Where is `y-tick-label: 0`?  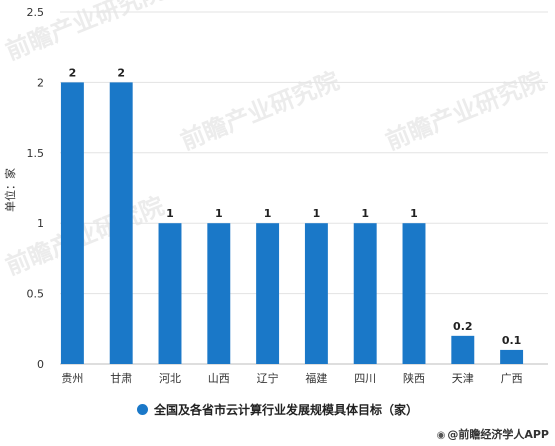
y-tick-label: 0 is located at coordinates (40, 364).